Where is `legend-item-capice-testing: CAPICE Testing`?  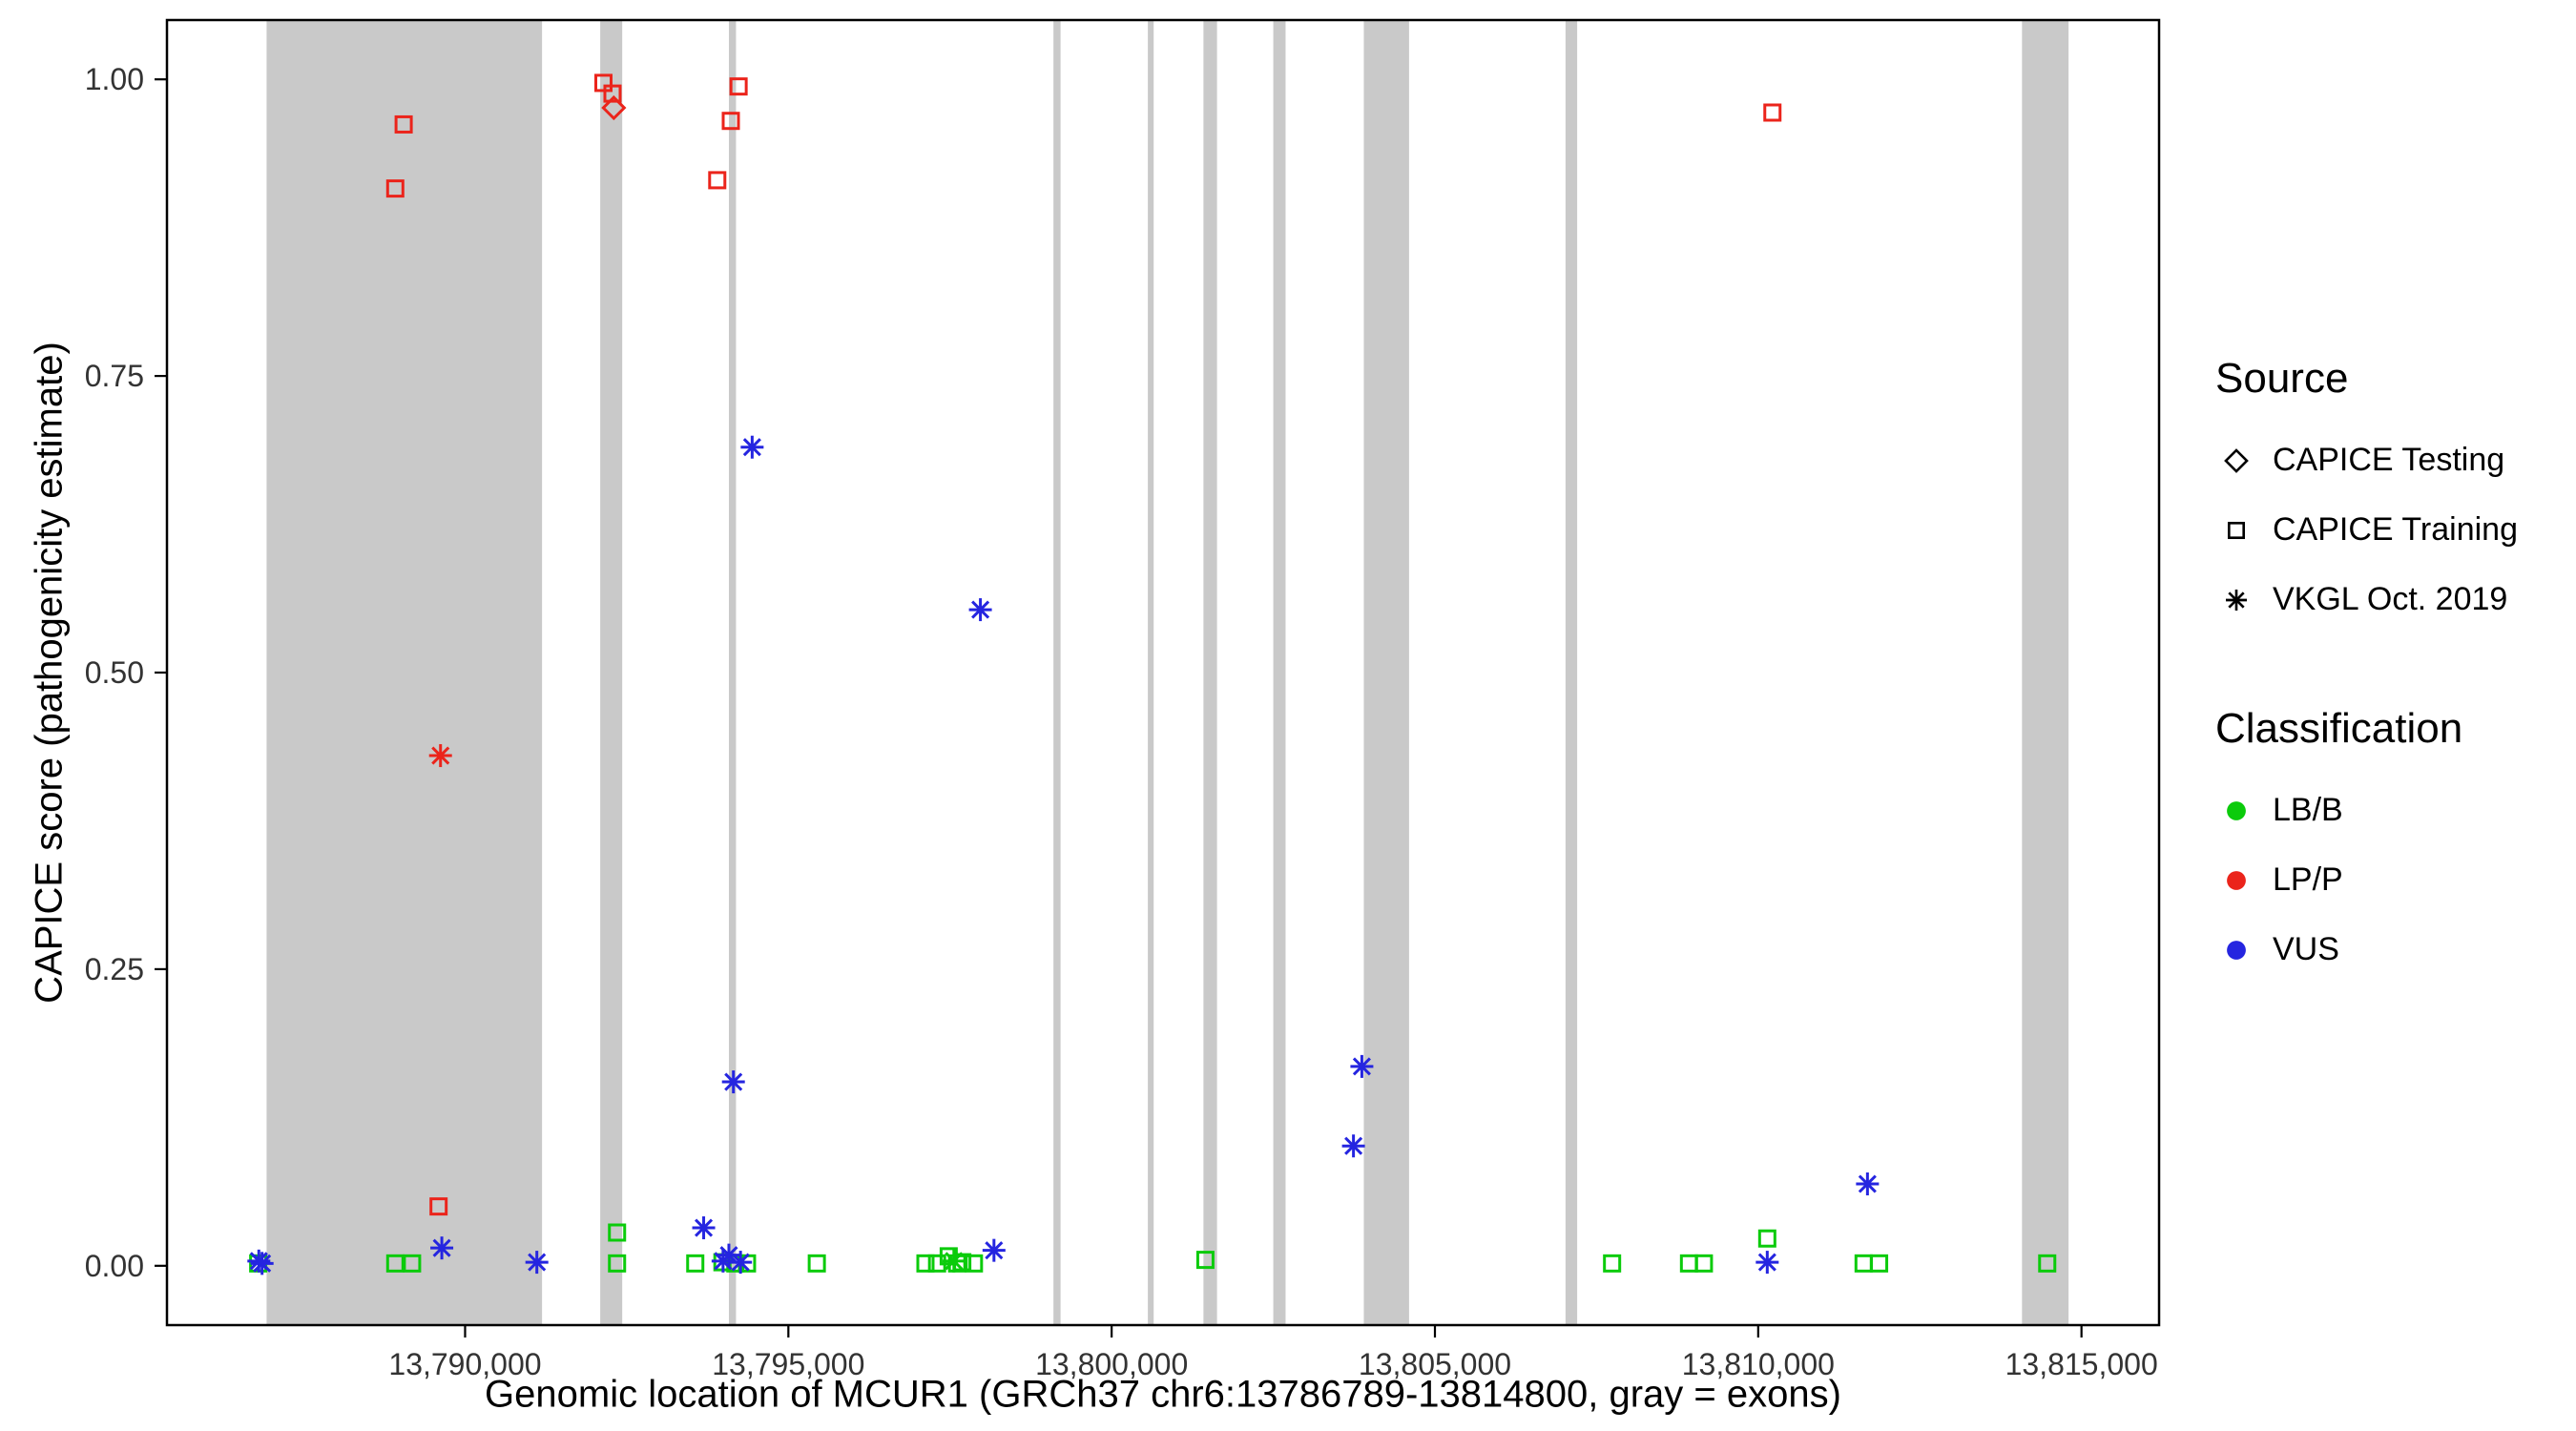
legend-item-capice-testing: CAPICE Testing is located at coordinates (2366, 460).